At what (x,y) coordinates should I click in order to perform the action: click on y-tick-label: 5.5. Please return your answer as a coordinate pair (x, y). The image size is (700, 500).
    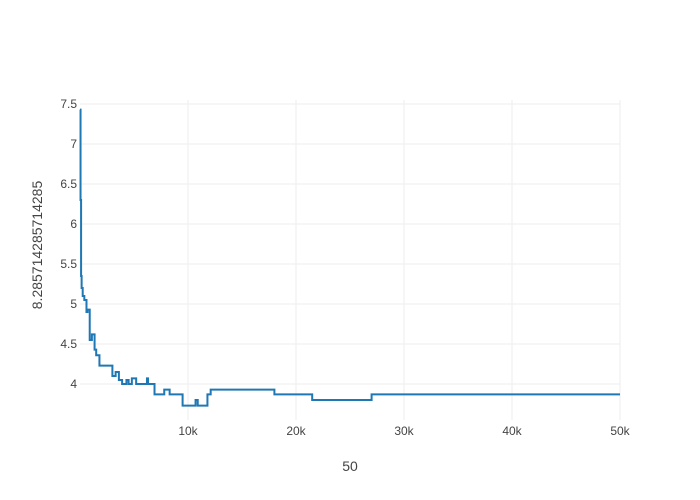
    Looking at the image, I should click on (68, 264).